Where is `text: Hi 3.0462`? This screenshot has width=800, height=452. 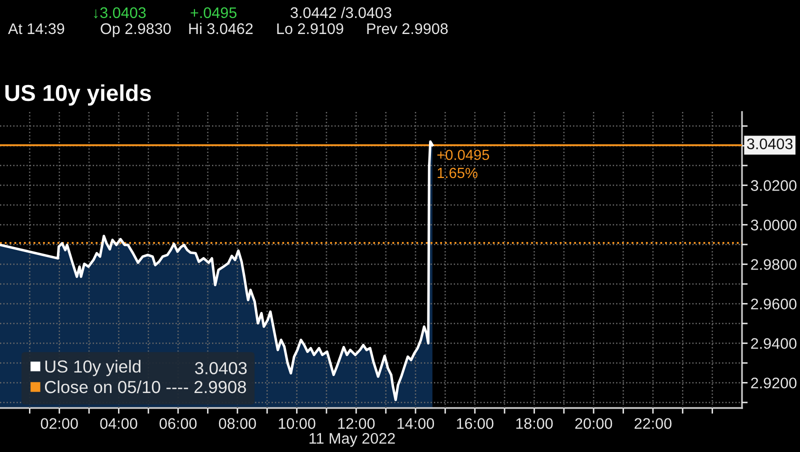
text: Hi 3.0462 is located at coordinates (221, 28).